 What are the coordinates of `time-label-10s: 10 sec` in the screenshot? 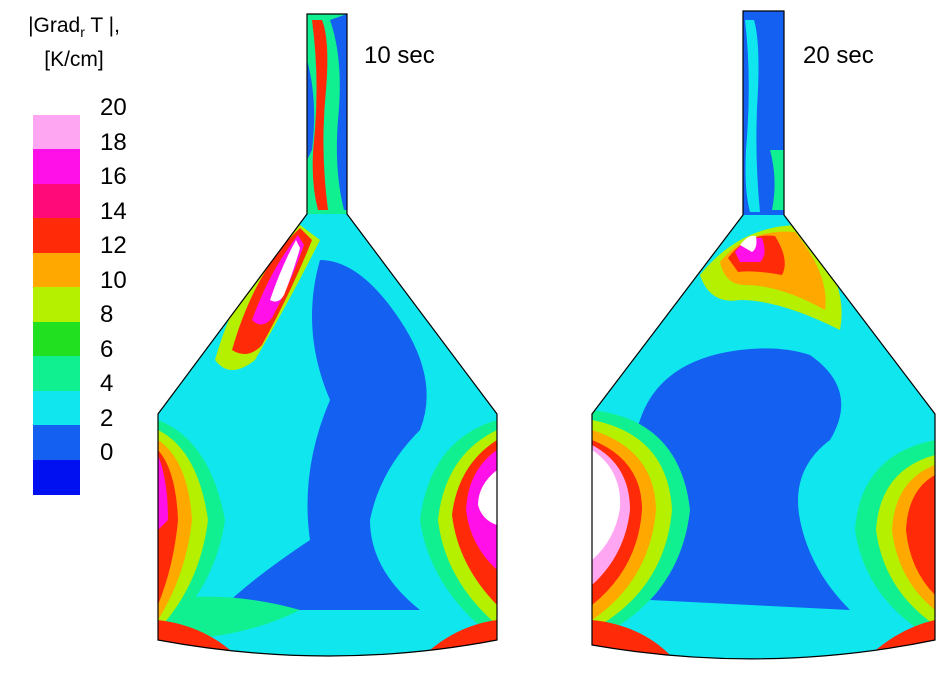 It's located at (399, 55).